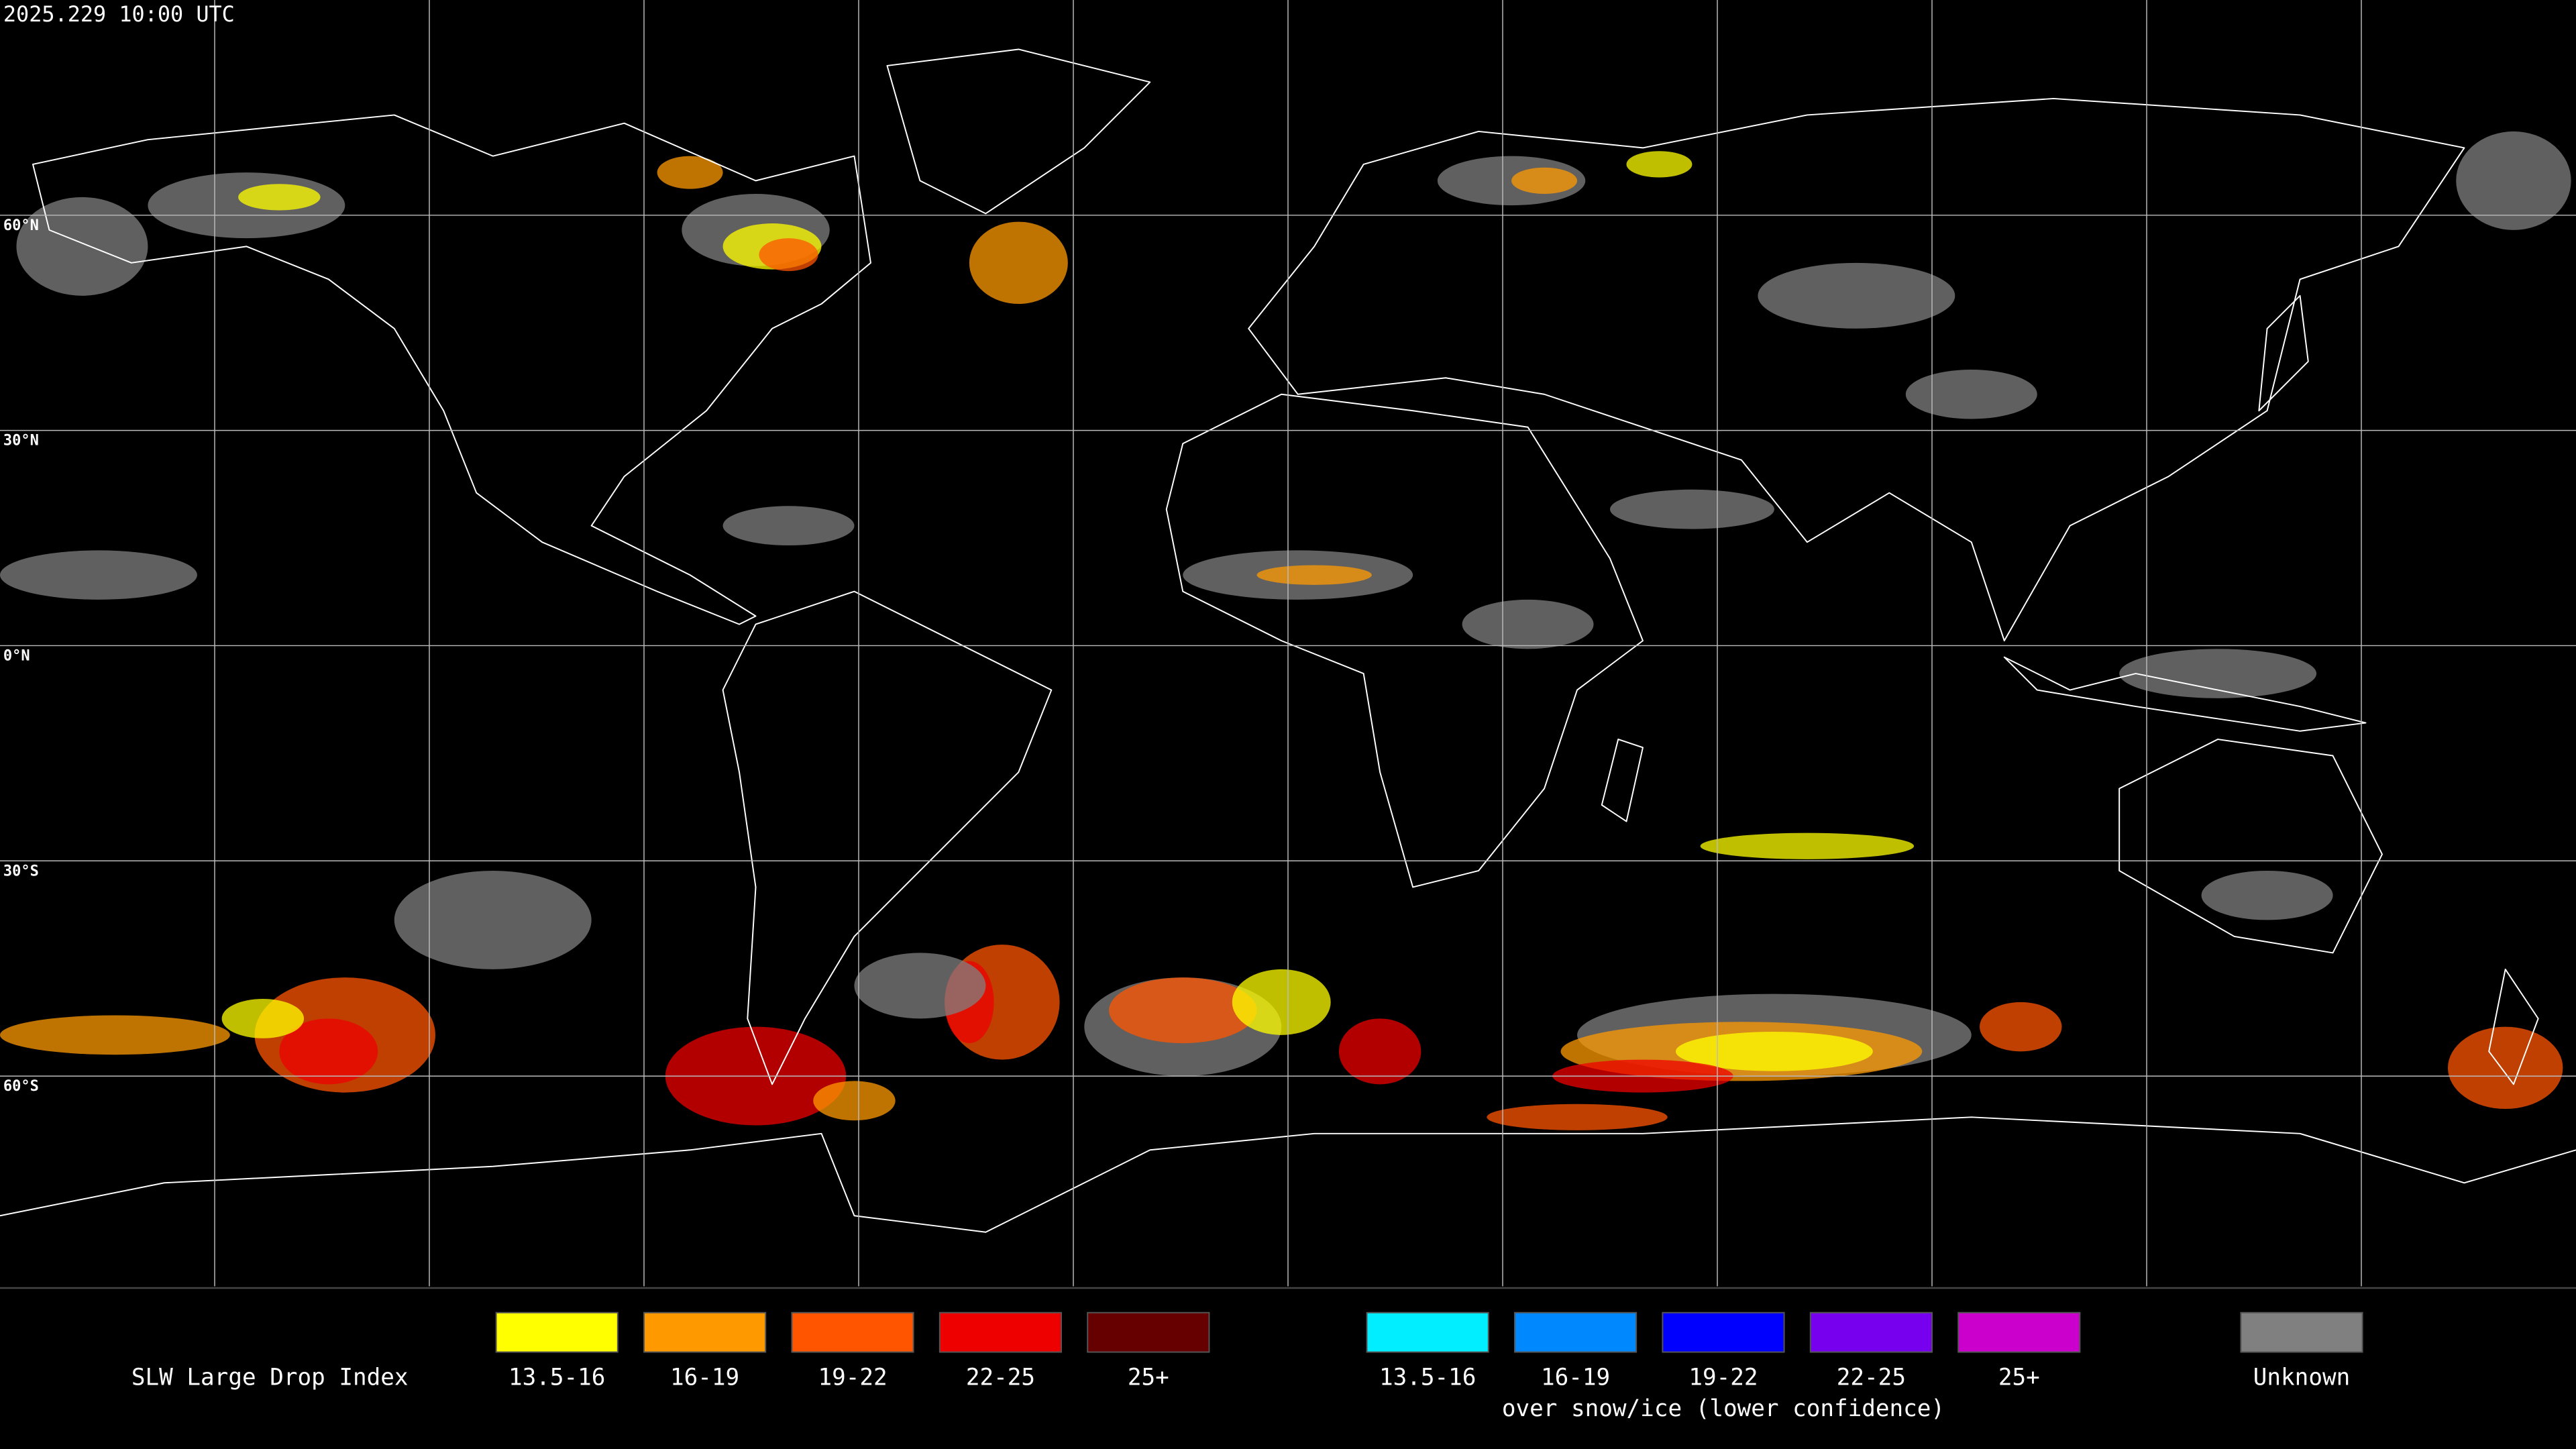 Image resolution: width=2576 pixels, height=1449 pixels. What do you see at coordinates (451, 369) in the screenshot?
I see `coastline-north-america` at bounding box center [451, 369].